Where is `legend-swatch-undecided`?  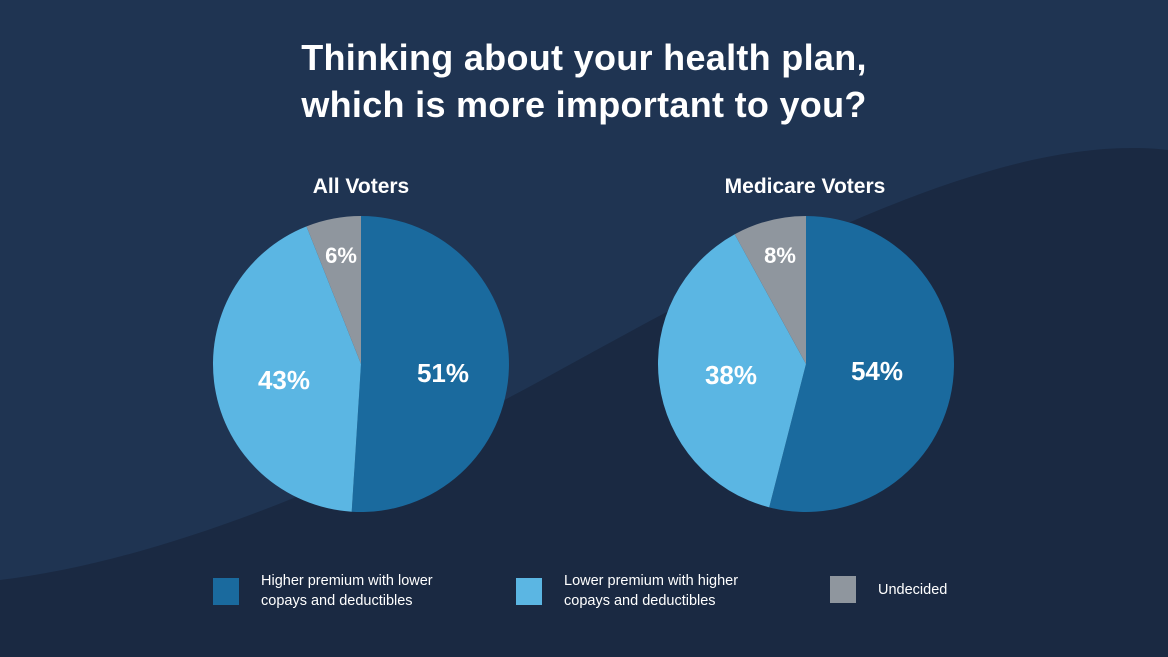
legend-swatch-undecided is located at coordinates (843, 589).